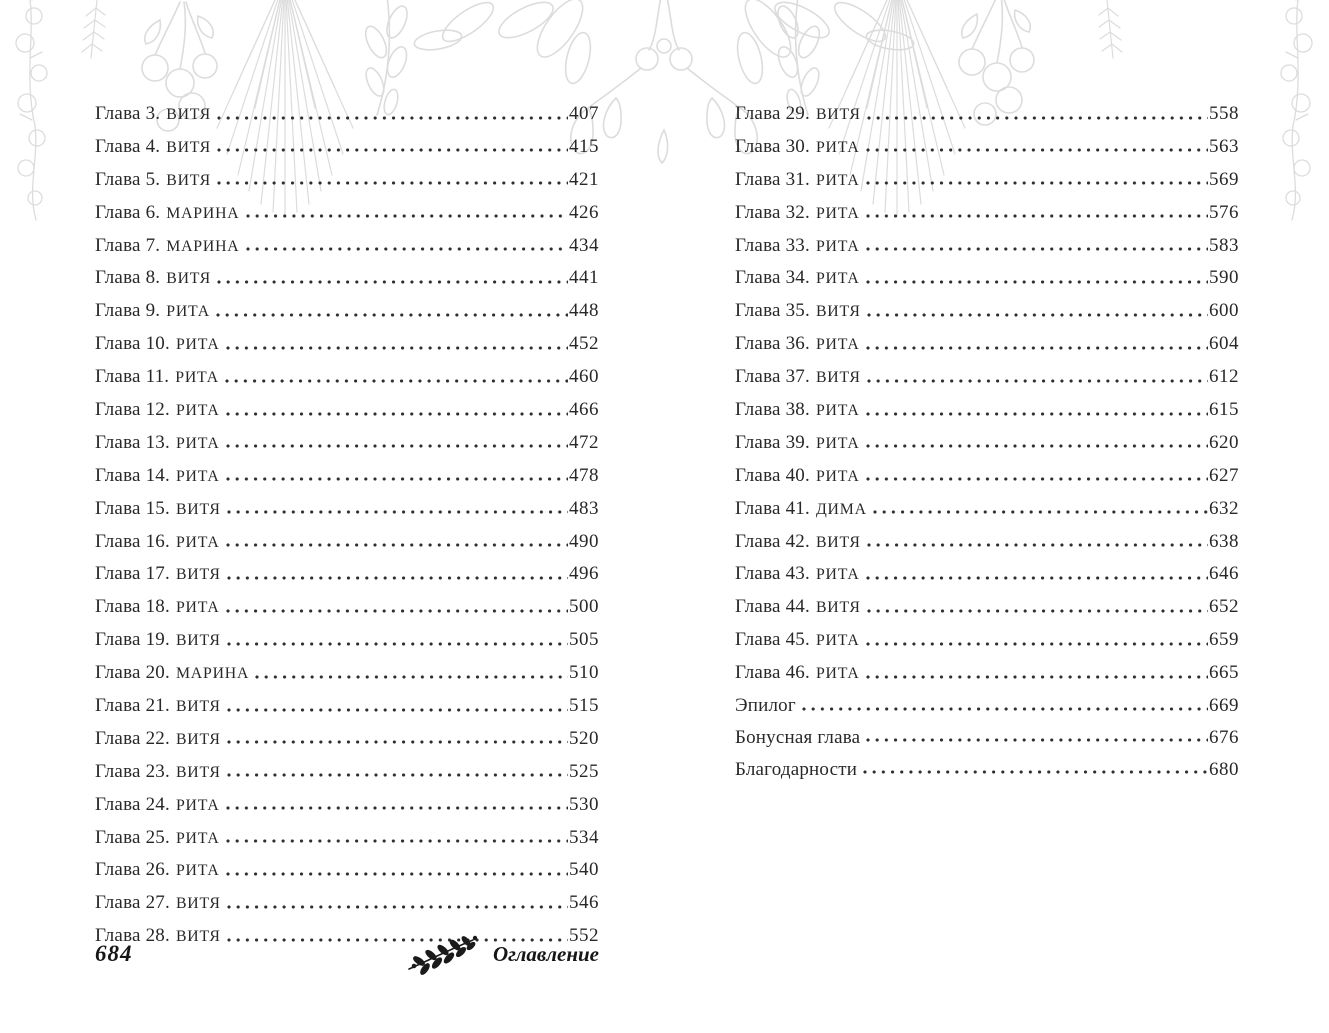  What do you see at coordinates (987, 213) in the screenshot?
I see `toc-entry: Глава 32. РИТА 576` at bounding box center [987, 213].